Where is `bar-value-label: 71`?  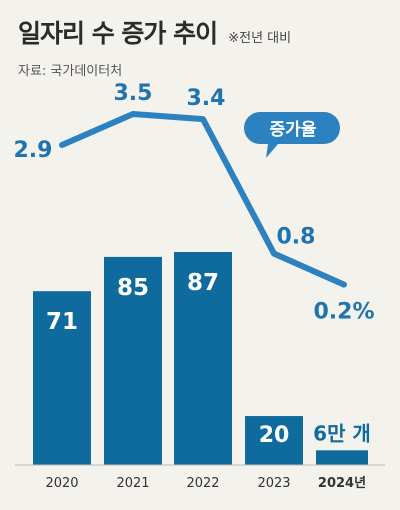
bar-value-label: 71 is located at coordinates (62, 322).